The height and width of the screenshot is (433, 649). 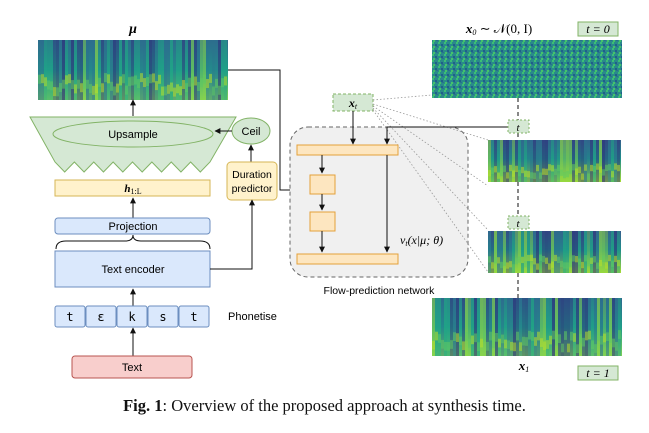 I want to click on upsample-block: Upsample, so click(x=133, y=144).